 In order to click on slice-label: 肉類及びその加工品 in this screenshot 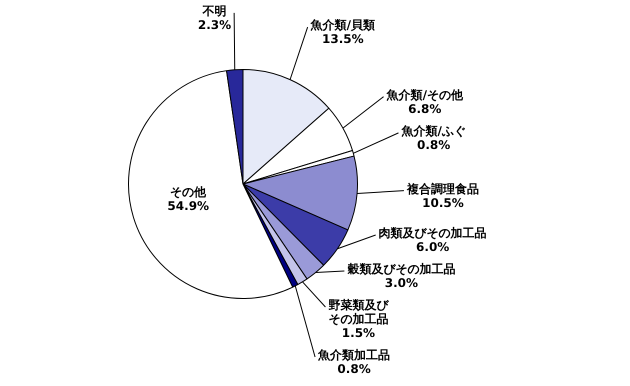, I will do `click(432, 233)`.